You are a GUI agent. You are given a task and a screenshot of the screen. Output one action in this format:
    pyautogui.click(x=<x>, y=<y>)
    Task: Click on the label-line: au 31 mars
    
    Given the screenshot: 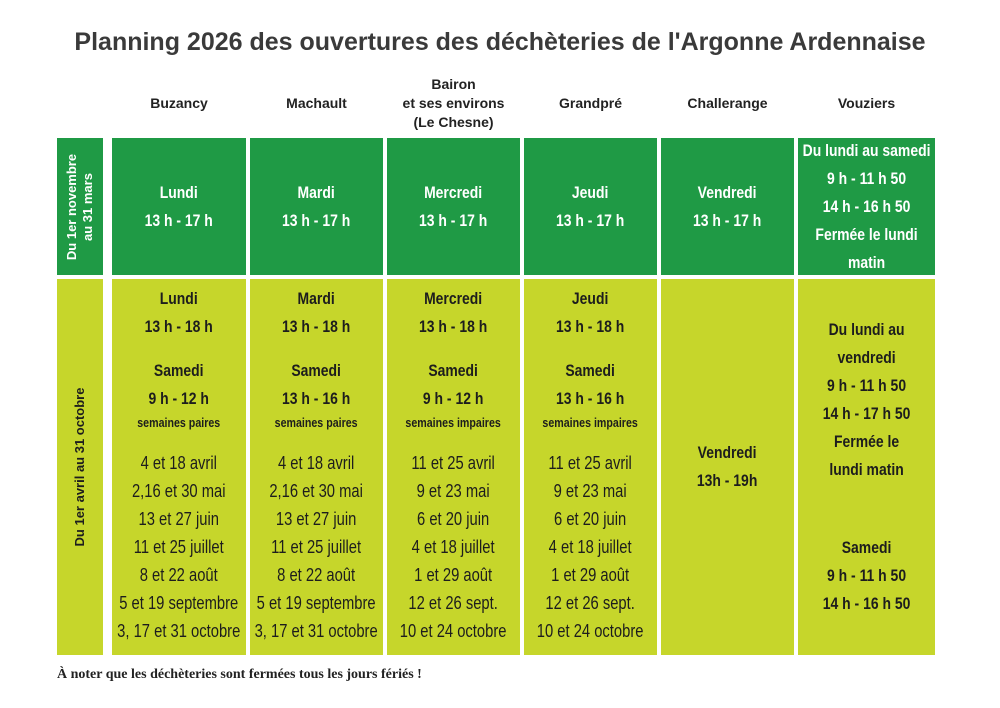 What is the action you would take?
    pyautogui.click(x=87, y=206)
    